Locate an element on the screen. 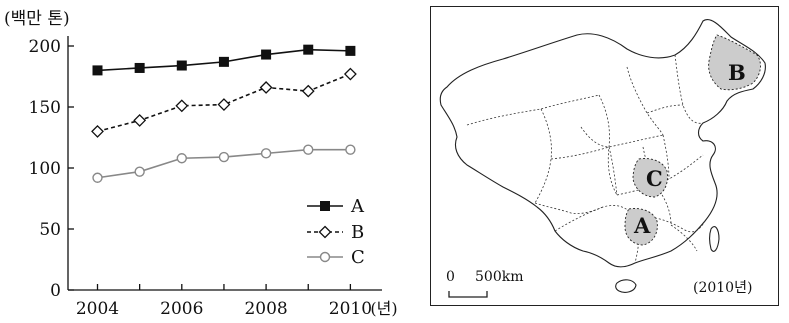 The height and width of the screenshot is (323, 789). hainan-island is located at coordinates (626, 286).